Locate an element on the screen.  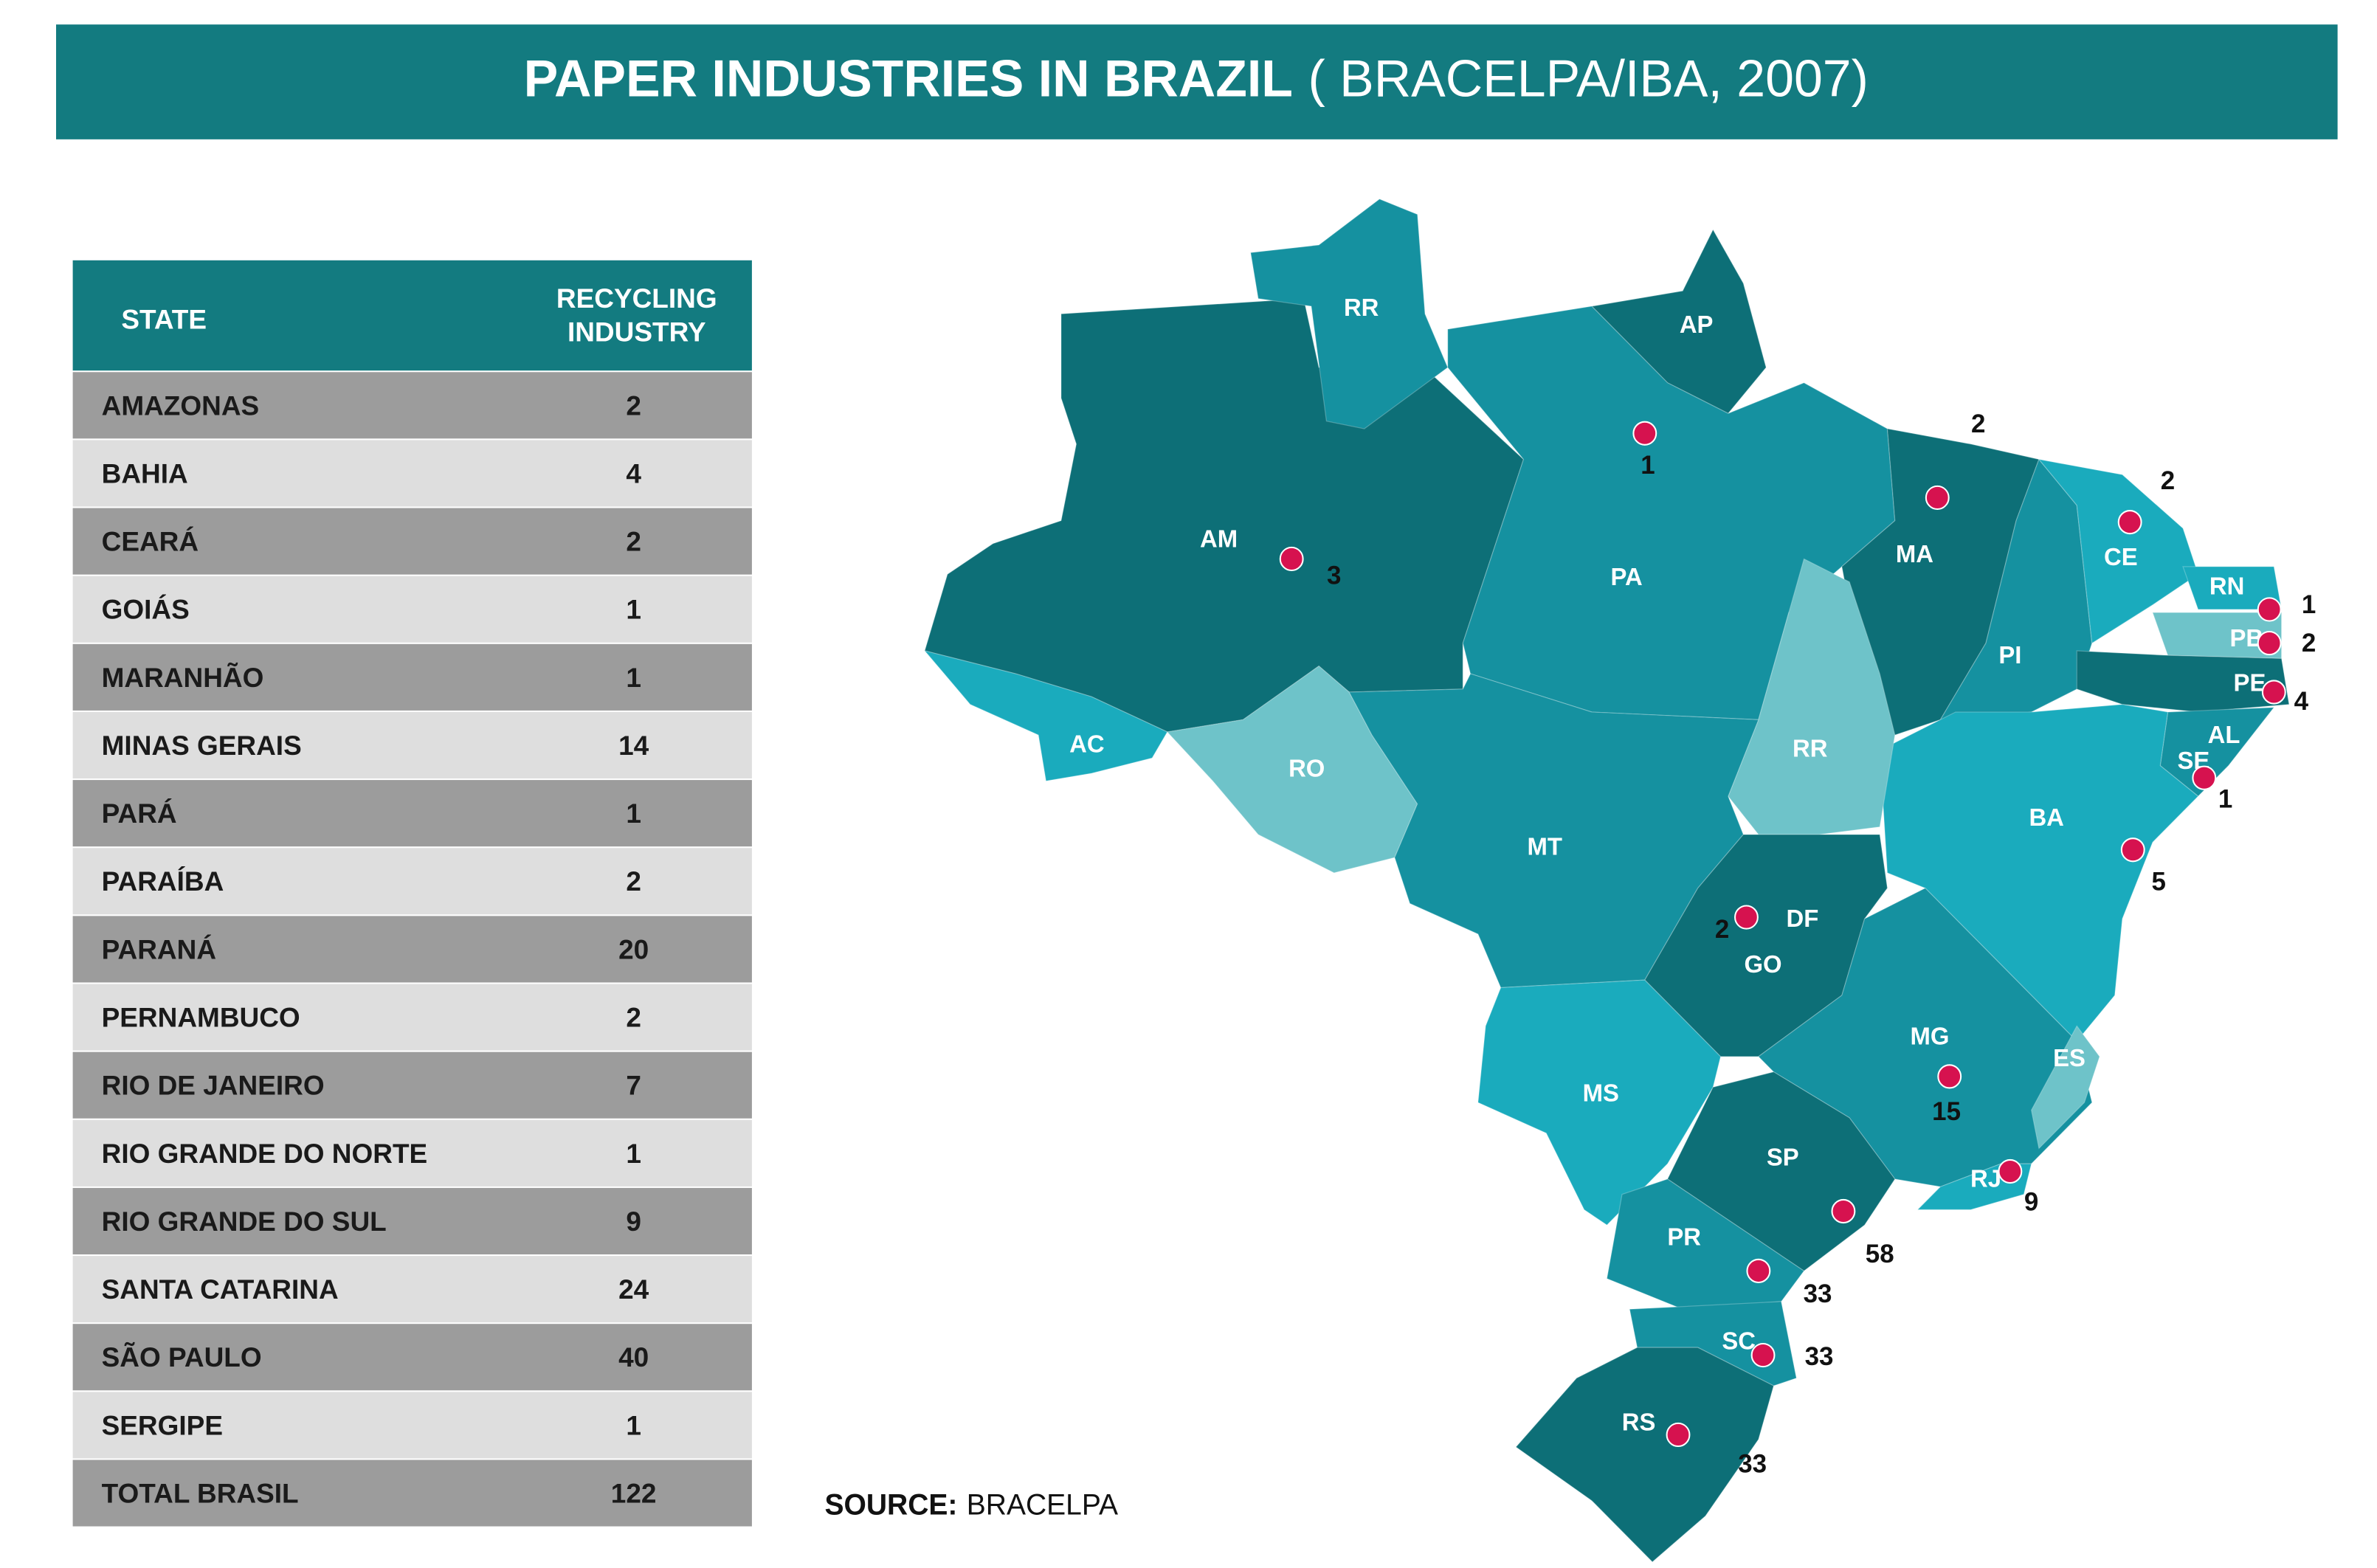
state-name: PARÁ is located at coordinates (139, 813).